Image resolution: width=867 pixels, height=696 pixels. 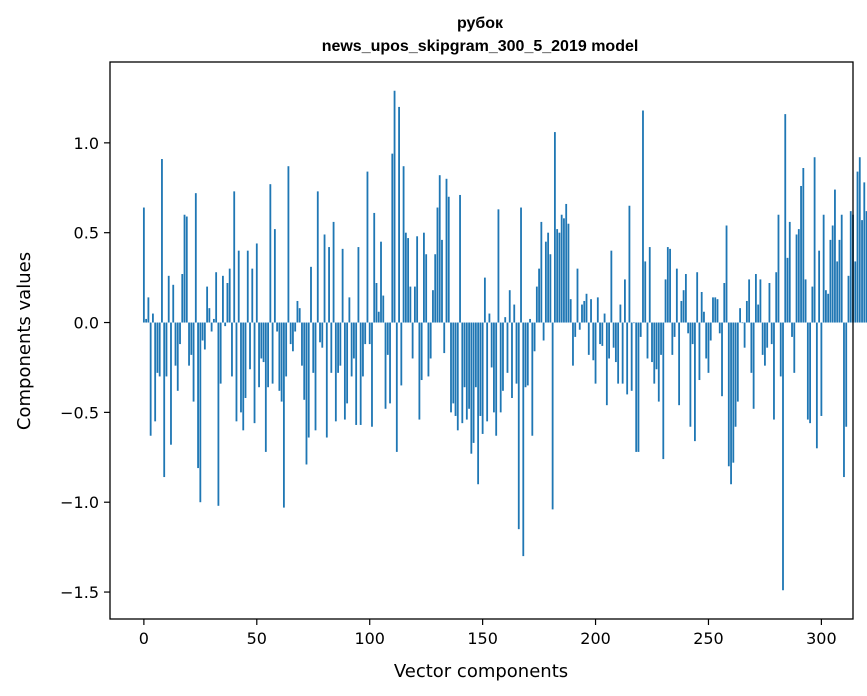 What do you see at coordinates (144, 638) in the screenshot?
I see `x-tick-label: 0` at bounding box center [144, 638].